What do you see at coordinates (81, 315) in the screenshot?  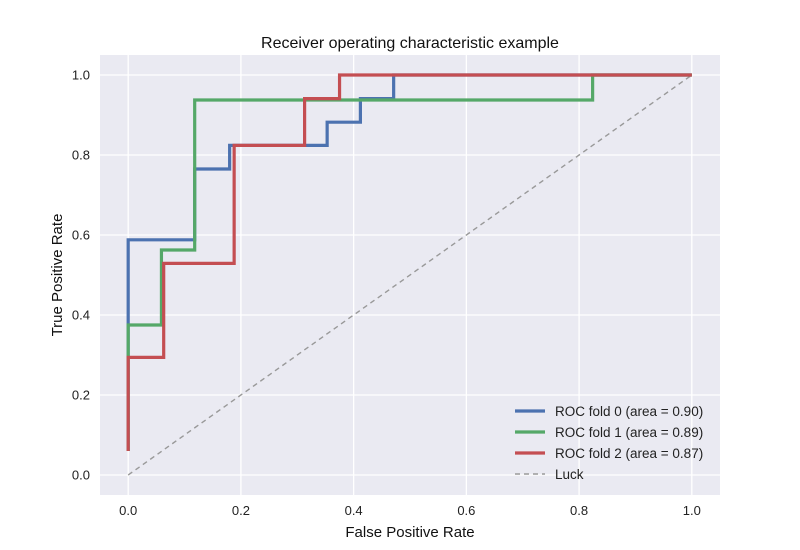 I see `y-tick-label: 0.4` at bounding box center [81, 315].